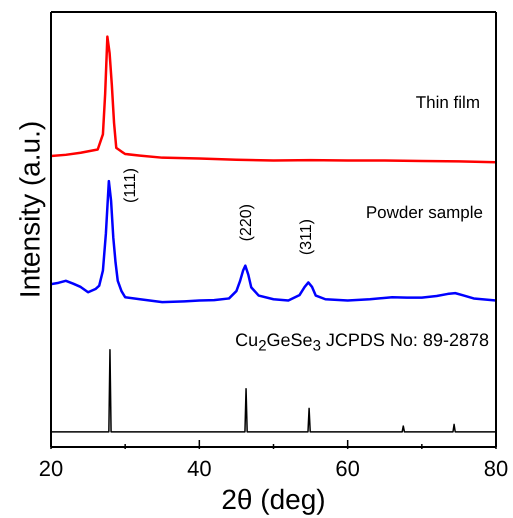 The height and width of the screenshot is (518, 513). I want to click on annotation: (311), so click(307, 237).